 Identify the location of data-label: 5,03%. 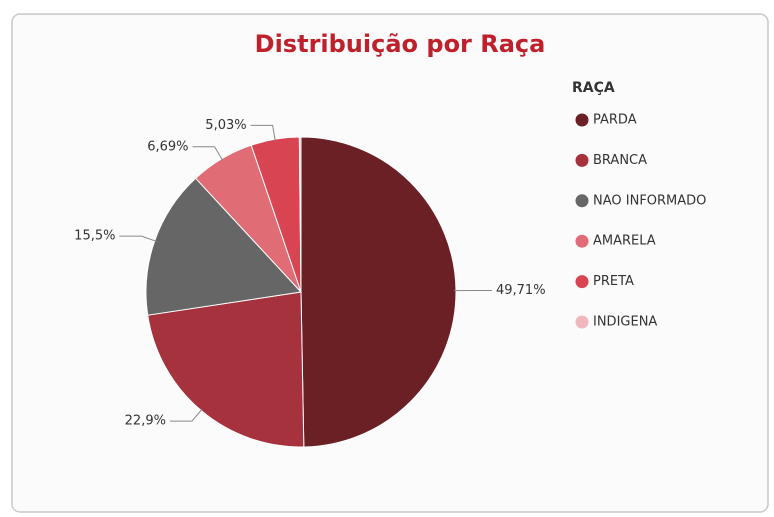
(225, 125).